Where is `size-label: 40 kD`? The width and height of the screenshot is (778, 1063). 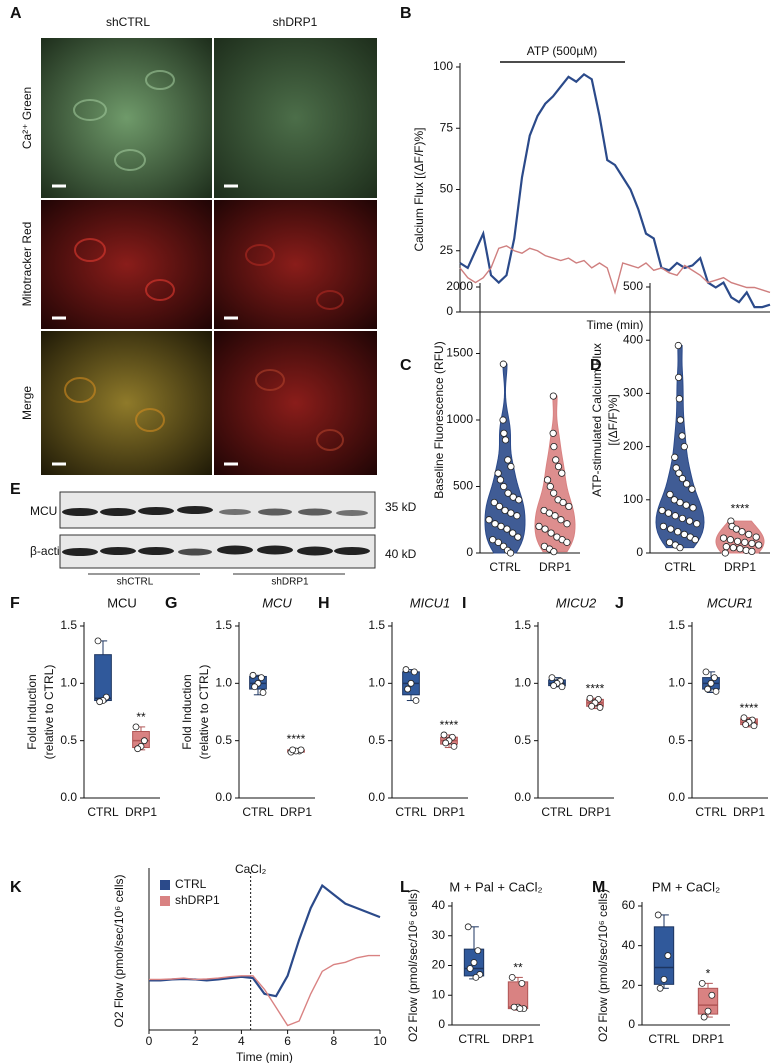 size-label: 40 kD is located at coordinates (401, 554).